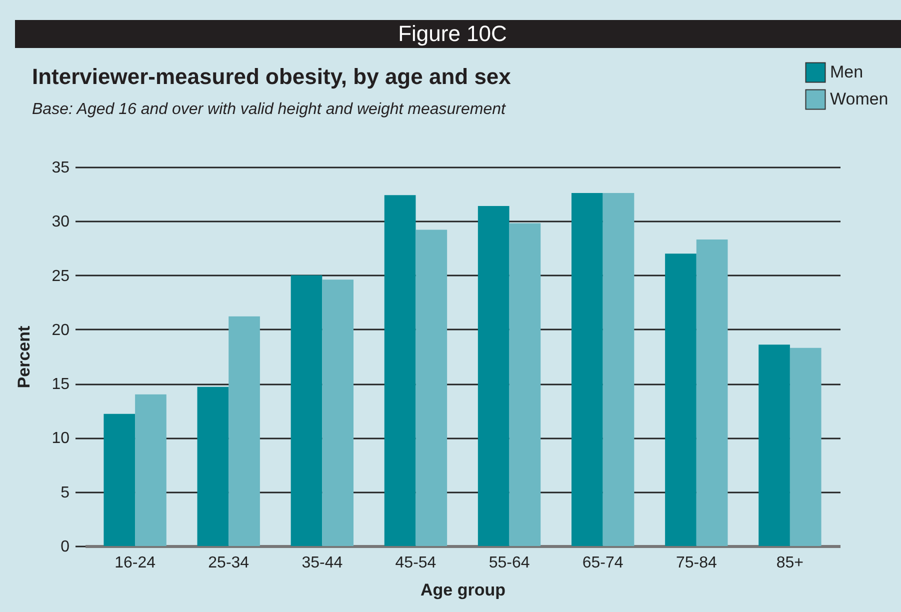 This screenshot has height=612, width=901. I want to click on y-tick-label: 10, so click(61, 439).